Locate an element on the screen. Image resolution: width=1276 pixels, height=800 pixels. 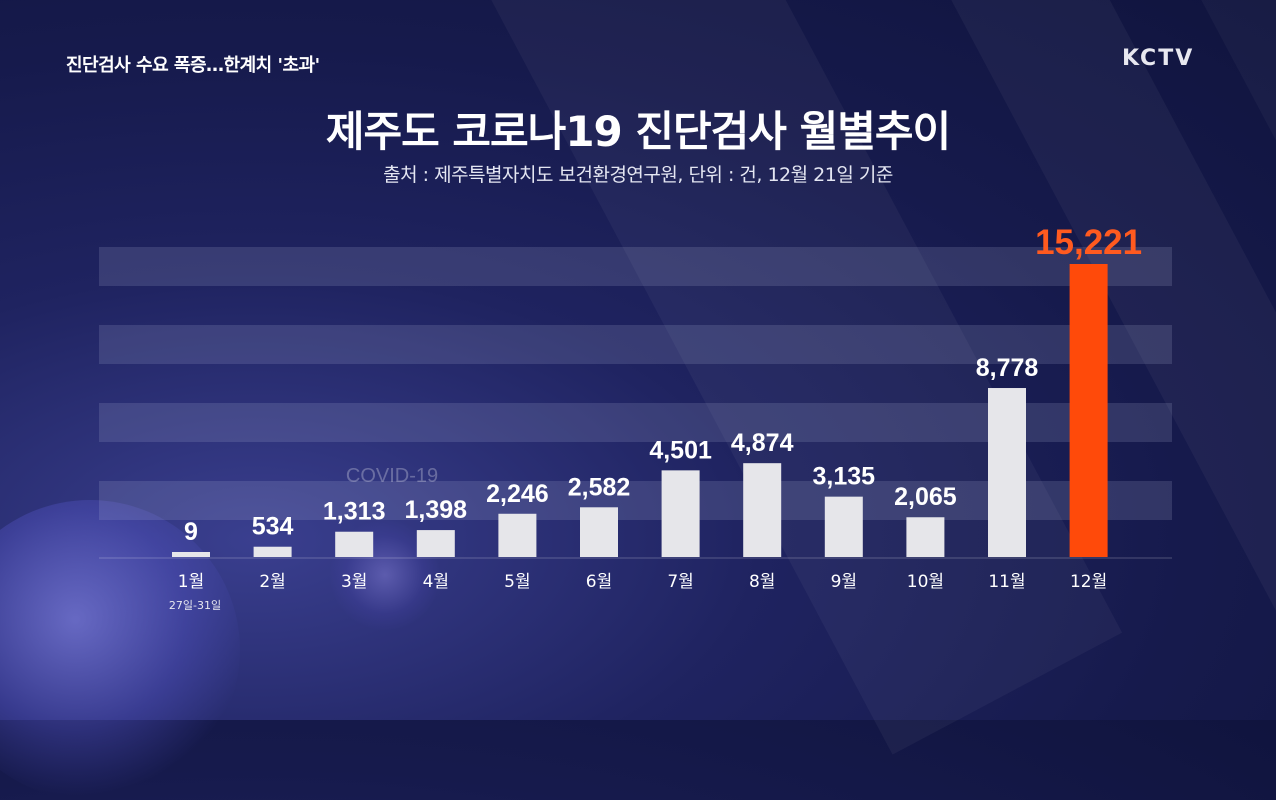
bar-2월 is located at coordinates (272, 551).